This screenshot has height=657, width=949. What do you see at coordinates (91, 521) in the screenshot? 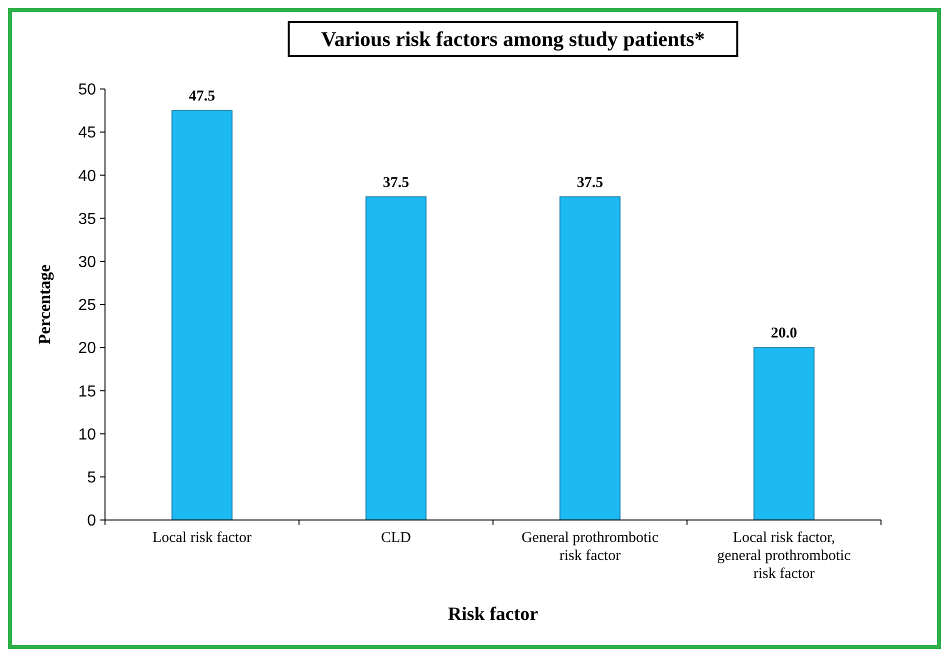
I see `y-tick-label: 0` at bounding box center [91, 521].